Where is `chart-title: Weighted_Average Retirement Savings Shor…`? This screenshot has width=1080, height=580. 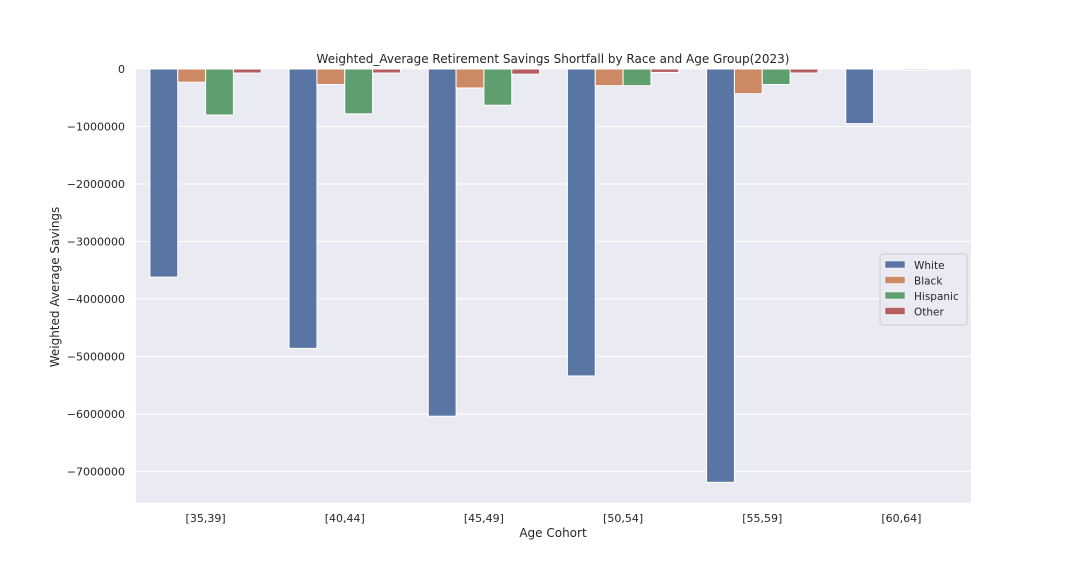
chart-title: Weighted_Average Retirement Savings Shor… is located at coordinates (553, 59).